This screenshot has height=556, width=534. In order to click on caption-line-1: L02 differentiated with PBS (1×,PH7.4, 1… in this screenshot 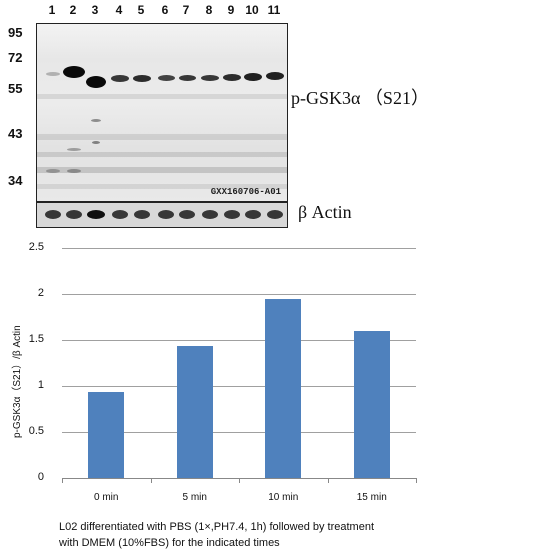, I will do `click(217, 527)`.